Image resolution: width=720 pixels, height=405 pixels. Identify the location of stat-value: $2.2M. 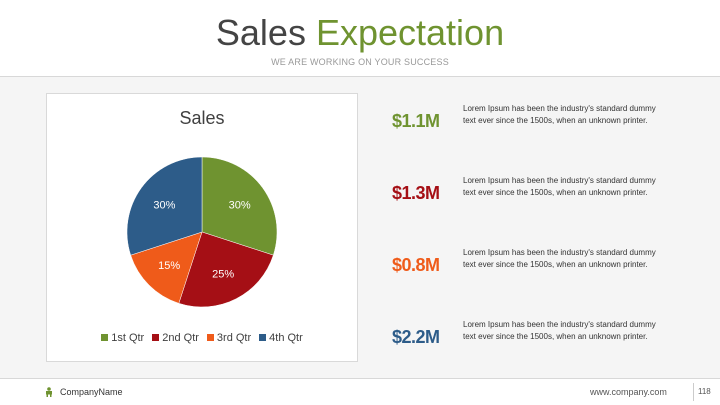
(416, 337).